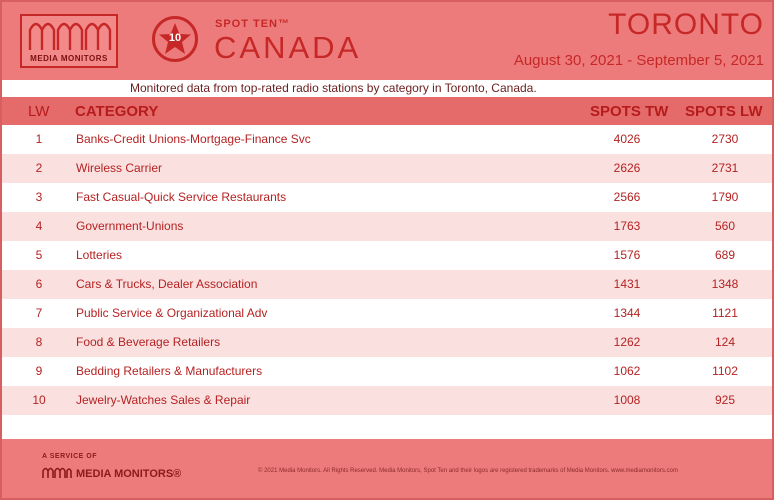 The width and height of the screenshot is (774, 500). Describe the element at coordinates (119, 168) in the screenshot. I see `category-cell: Wireless Carrier` at that location.